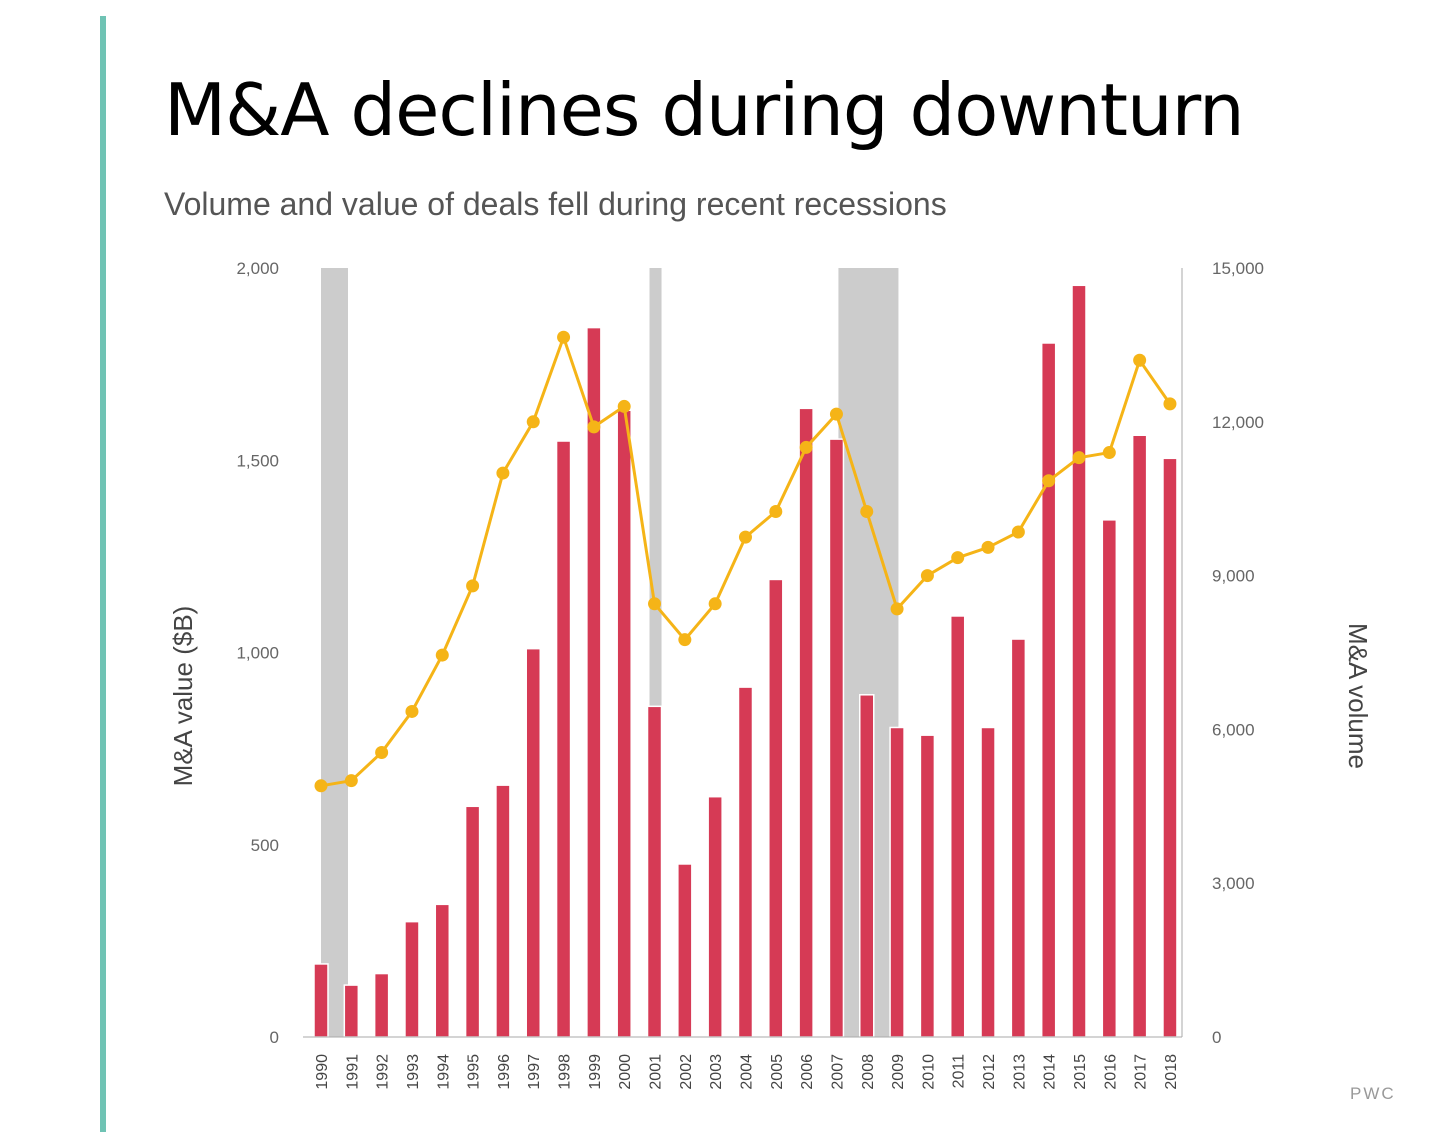 This screenshot has width=1456, height=1132. What do you see at coordinates (381, 1005) in the screenshot?
I see `bar-1992` at bounding box center [381, 1005].